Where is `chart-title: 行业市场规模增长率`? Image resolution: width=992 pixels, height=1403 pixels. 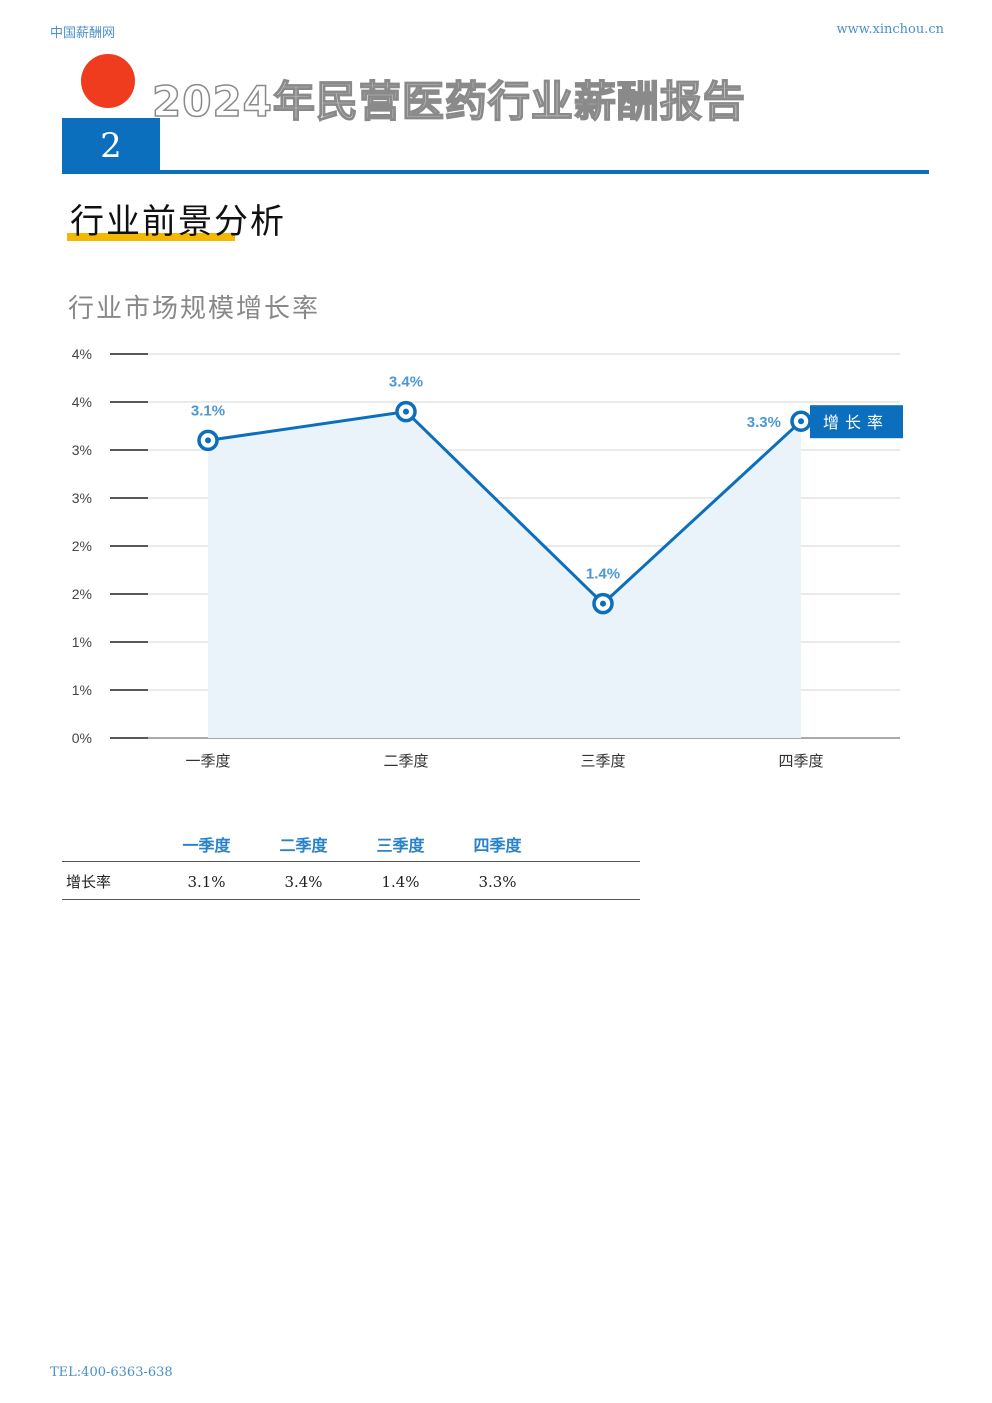
chart-title: 行业市场规模增长率 is located at coordinates (194, 309).